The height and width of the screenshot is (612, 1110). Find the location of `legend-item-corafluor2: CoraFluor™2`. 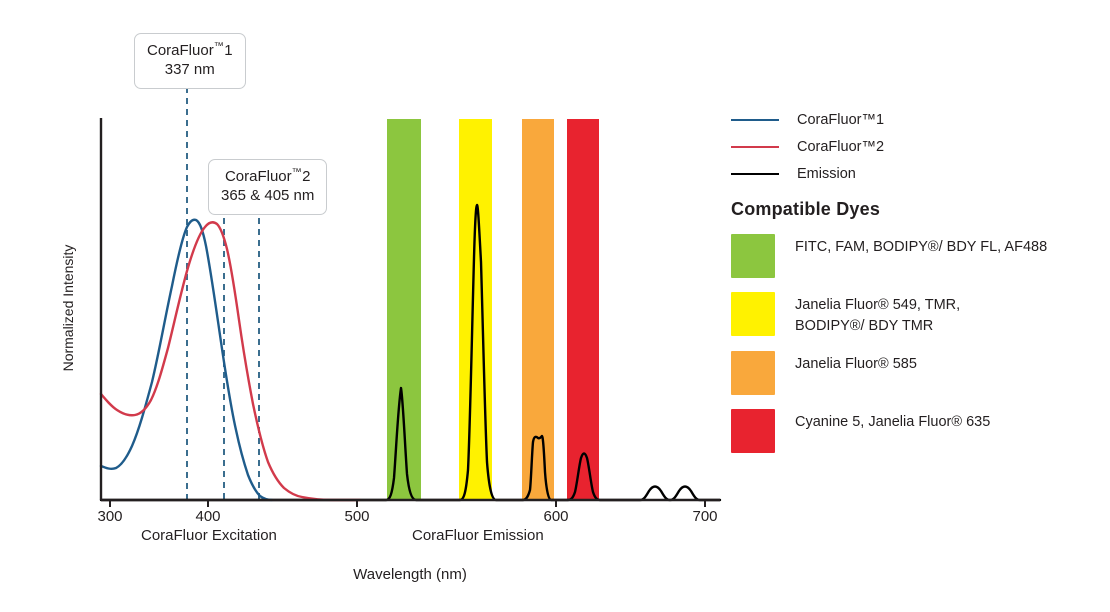

legend-item-corafluor2: CoraFluor™2 is located at coordinates (917, 146).